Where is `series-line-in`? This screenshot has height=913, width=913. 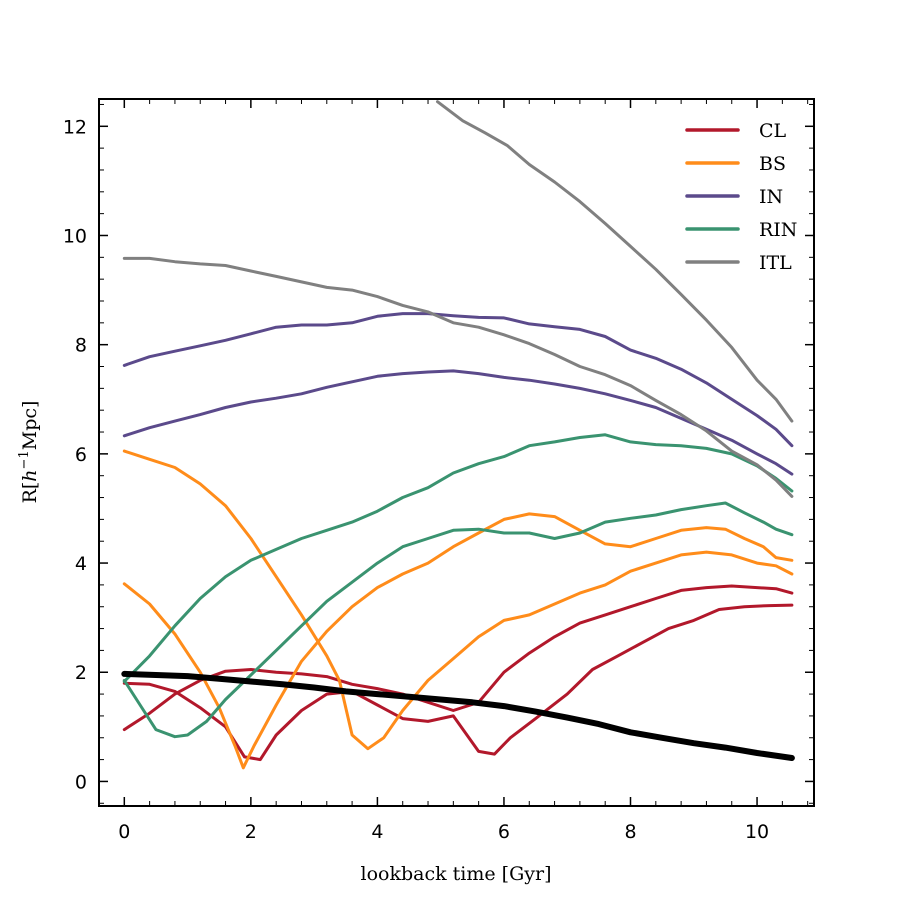 series-line-in is located at coordinates (458, 380).